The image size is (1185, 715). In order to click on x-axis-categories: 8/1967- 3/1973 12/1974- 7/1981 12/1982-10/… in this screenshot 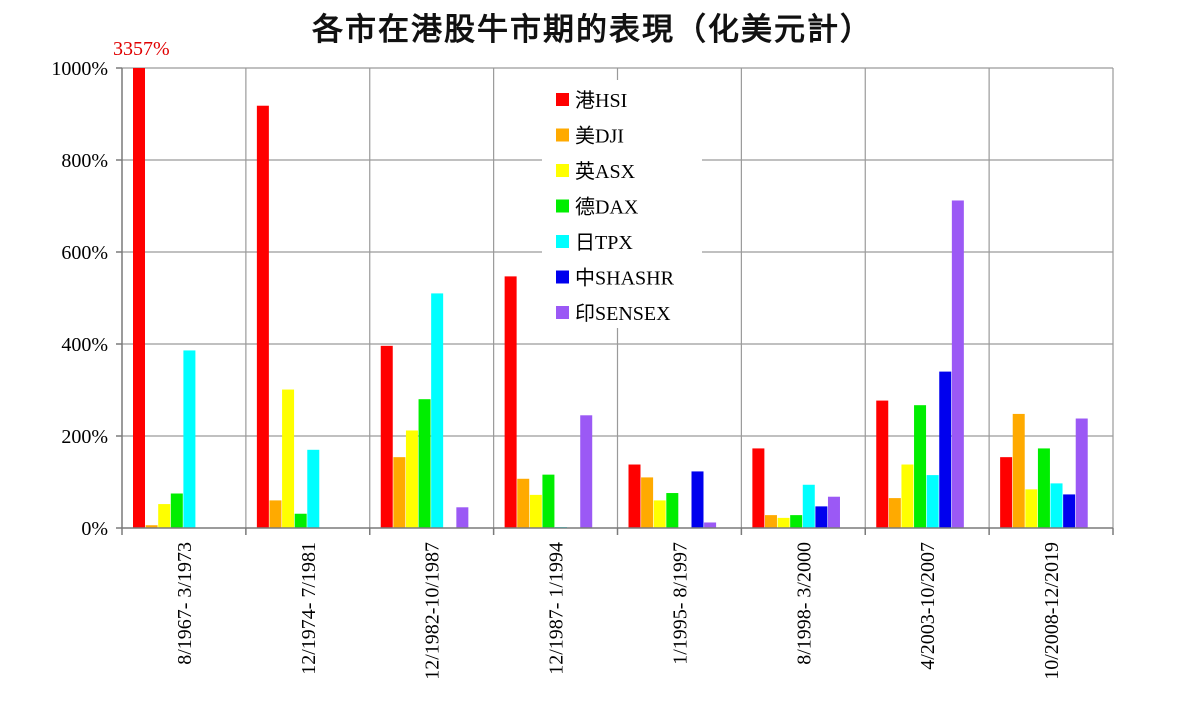, I will do `click(618, 611)`.